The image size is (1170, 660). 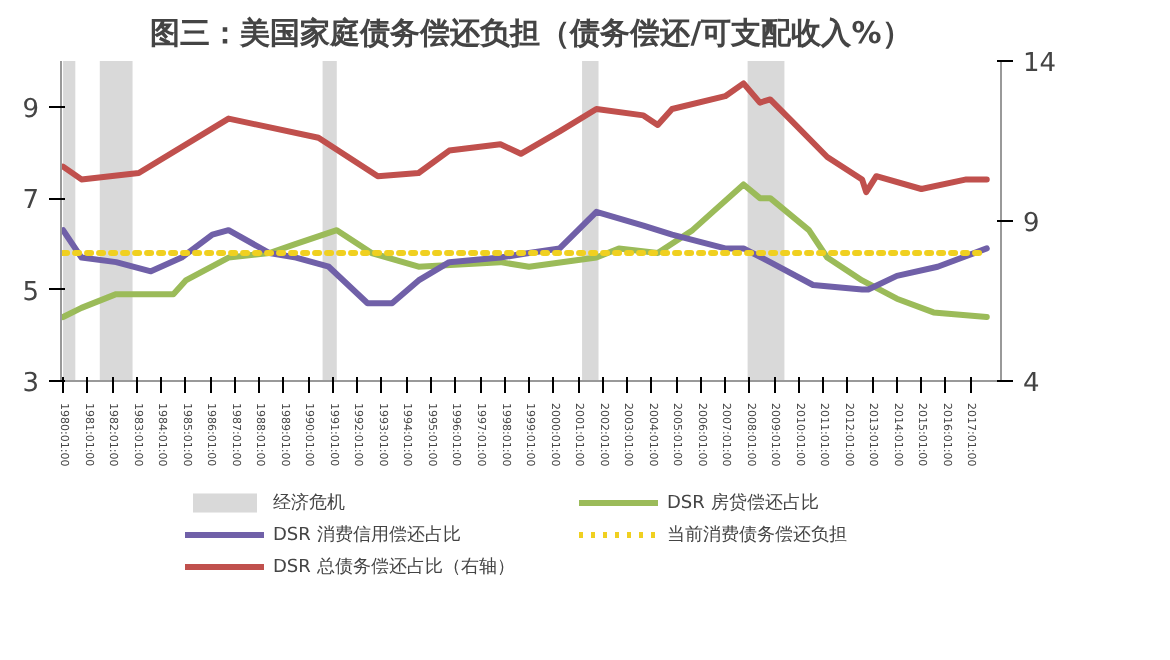 What do you see at coordinates (1031, 224) in the screenshot?
I see `y2-tick-label: 9` at bounding box center [1031, 224].